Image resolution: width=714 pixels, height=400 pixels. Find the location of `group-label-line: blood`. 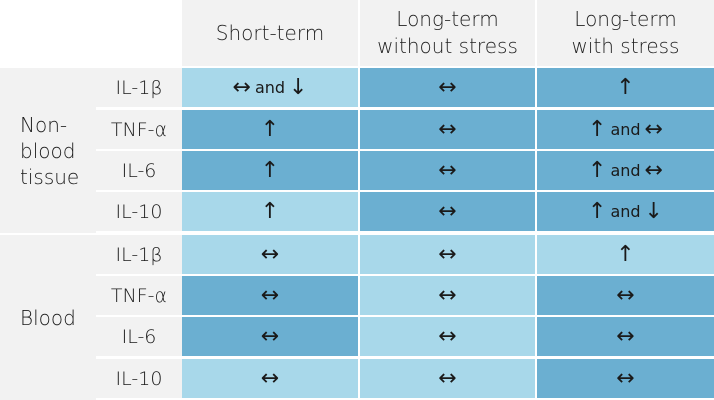

group-label-line: blood is located at coordinates (48, 150).